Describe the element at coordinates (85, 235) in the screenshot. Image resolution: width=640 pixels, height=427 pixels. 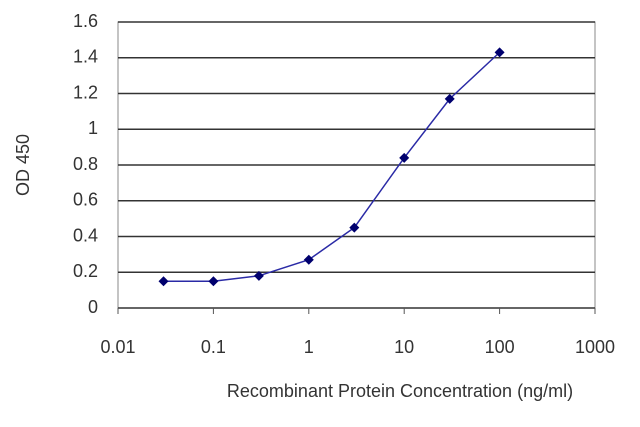
I see `y-tick-label: 0.4` at that location.